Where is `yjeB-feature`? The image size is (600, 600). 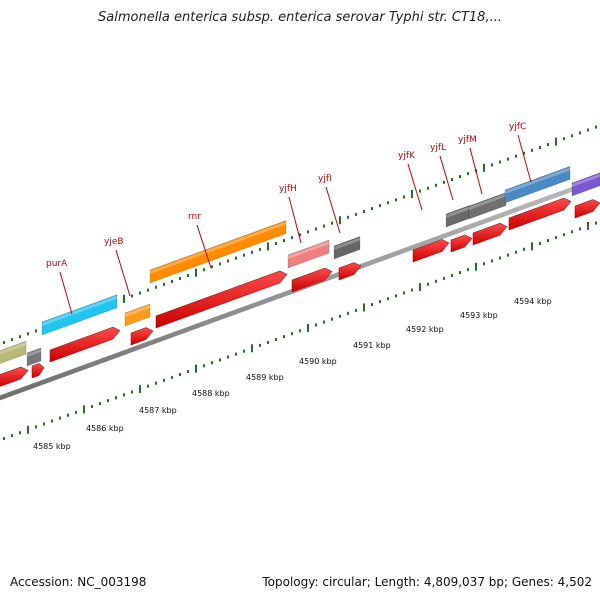 yjeB-feature is located at coordinates (137, 315).